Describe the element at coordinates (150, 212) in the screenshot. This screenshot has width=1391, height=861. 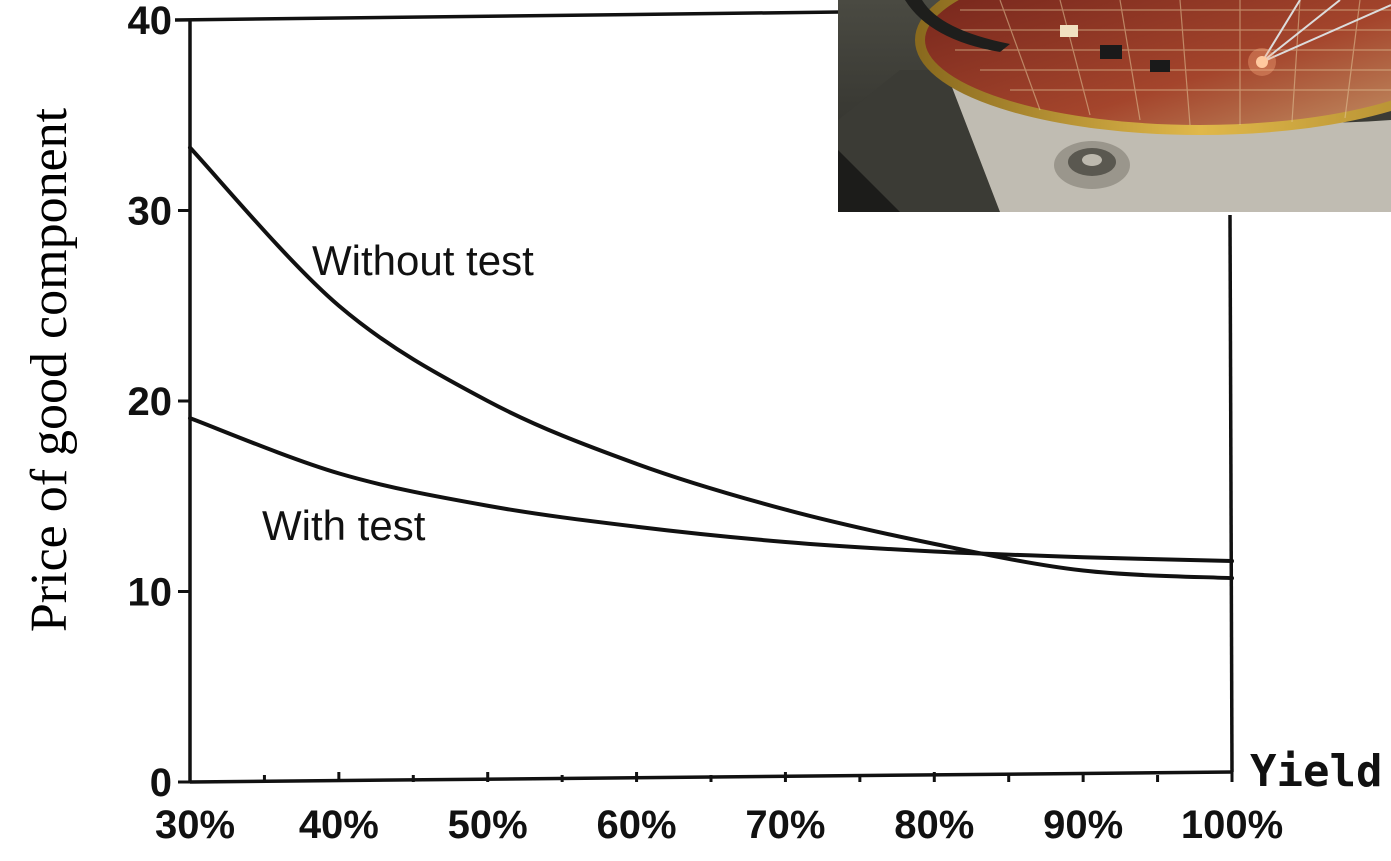
I see `y-tick-label: 30` at that location.